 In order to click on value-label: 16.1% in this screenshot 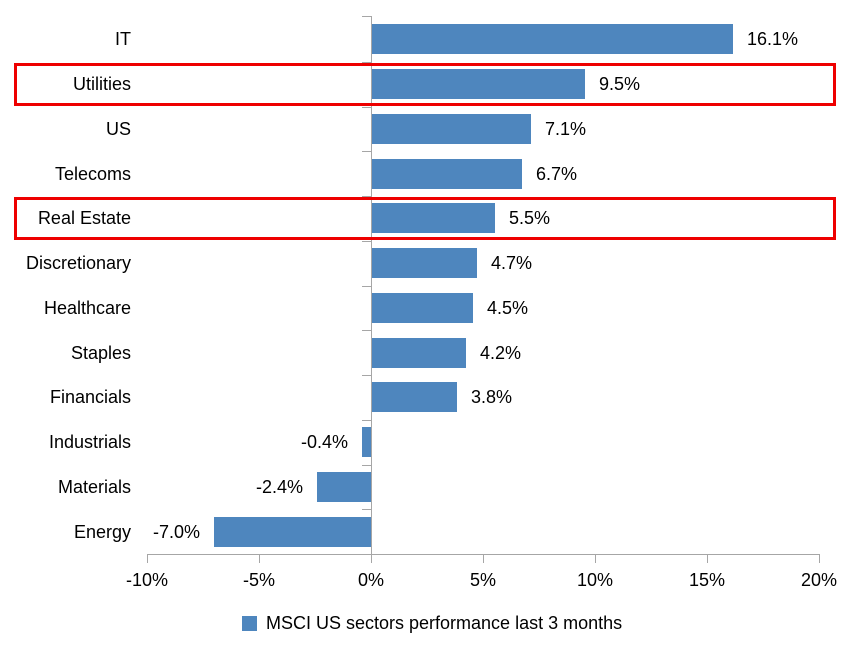, I will do `click(773, 39)`.